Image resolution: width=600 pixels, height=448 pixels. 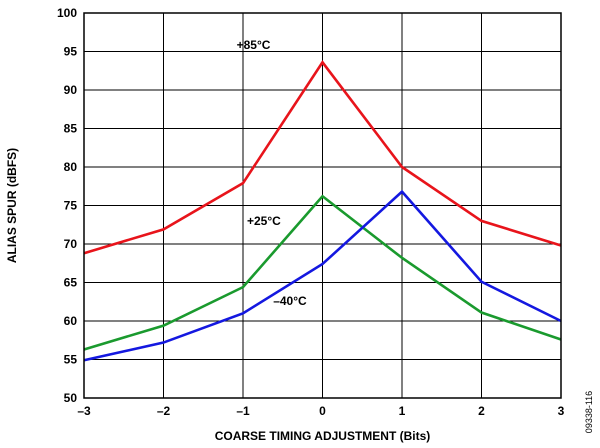 I want to click on y-tick-label: 100, so click(x=67, y=13).